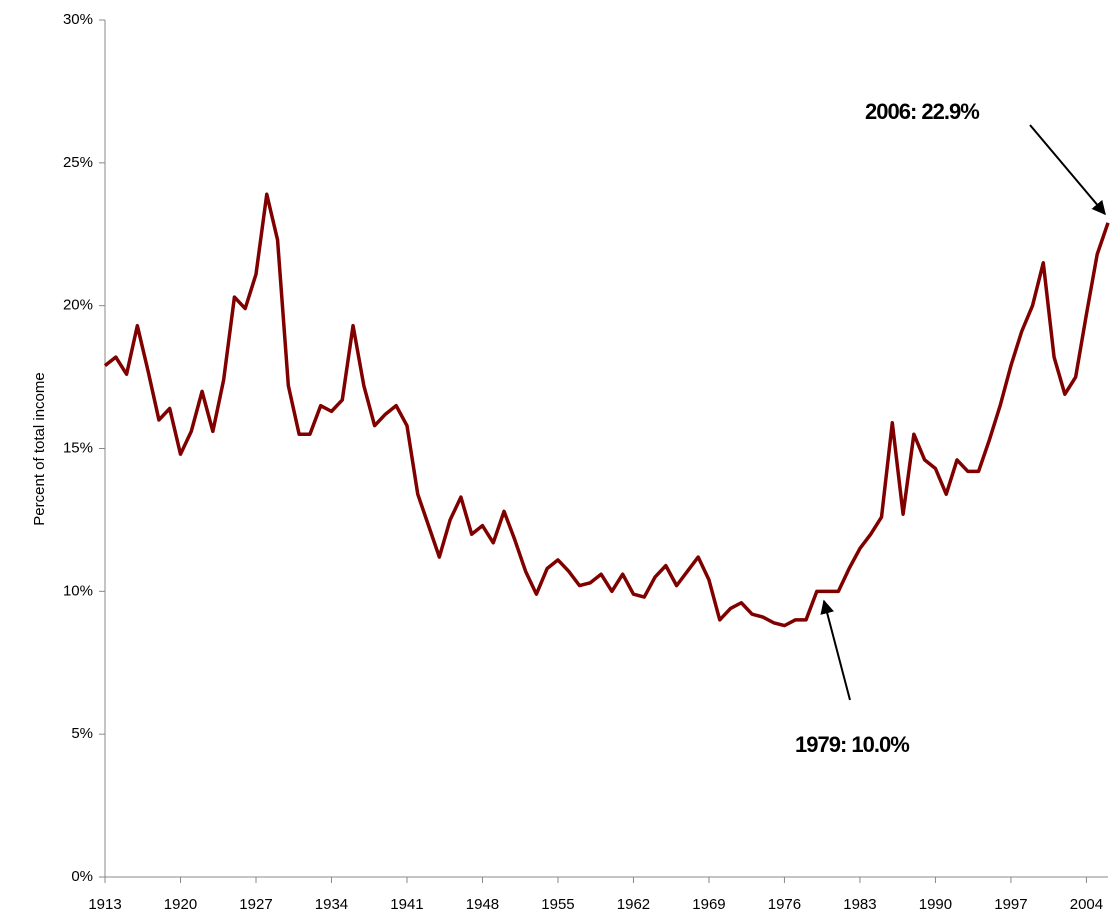  Describe the element at coordinates (784, 904) in the screenshot. I see `x-tick-label: 1976` at that location.